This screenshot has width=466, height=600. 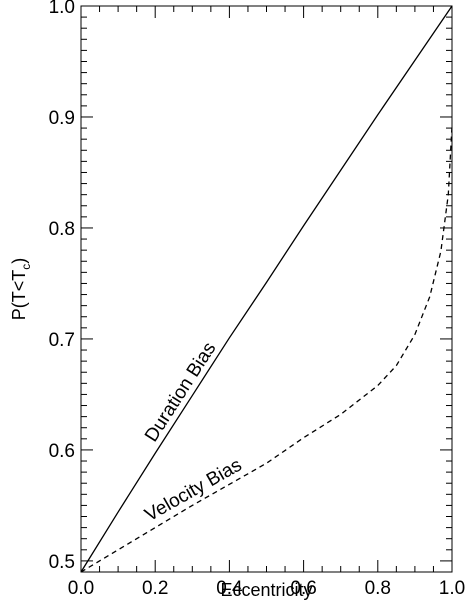 I want to click on x-tick-label: 1.0, so click(x=452, y=588).